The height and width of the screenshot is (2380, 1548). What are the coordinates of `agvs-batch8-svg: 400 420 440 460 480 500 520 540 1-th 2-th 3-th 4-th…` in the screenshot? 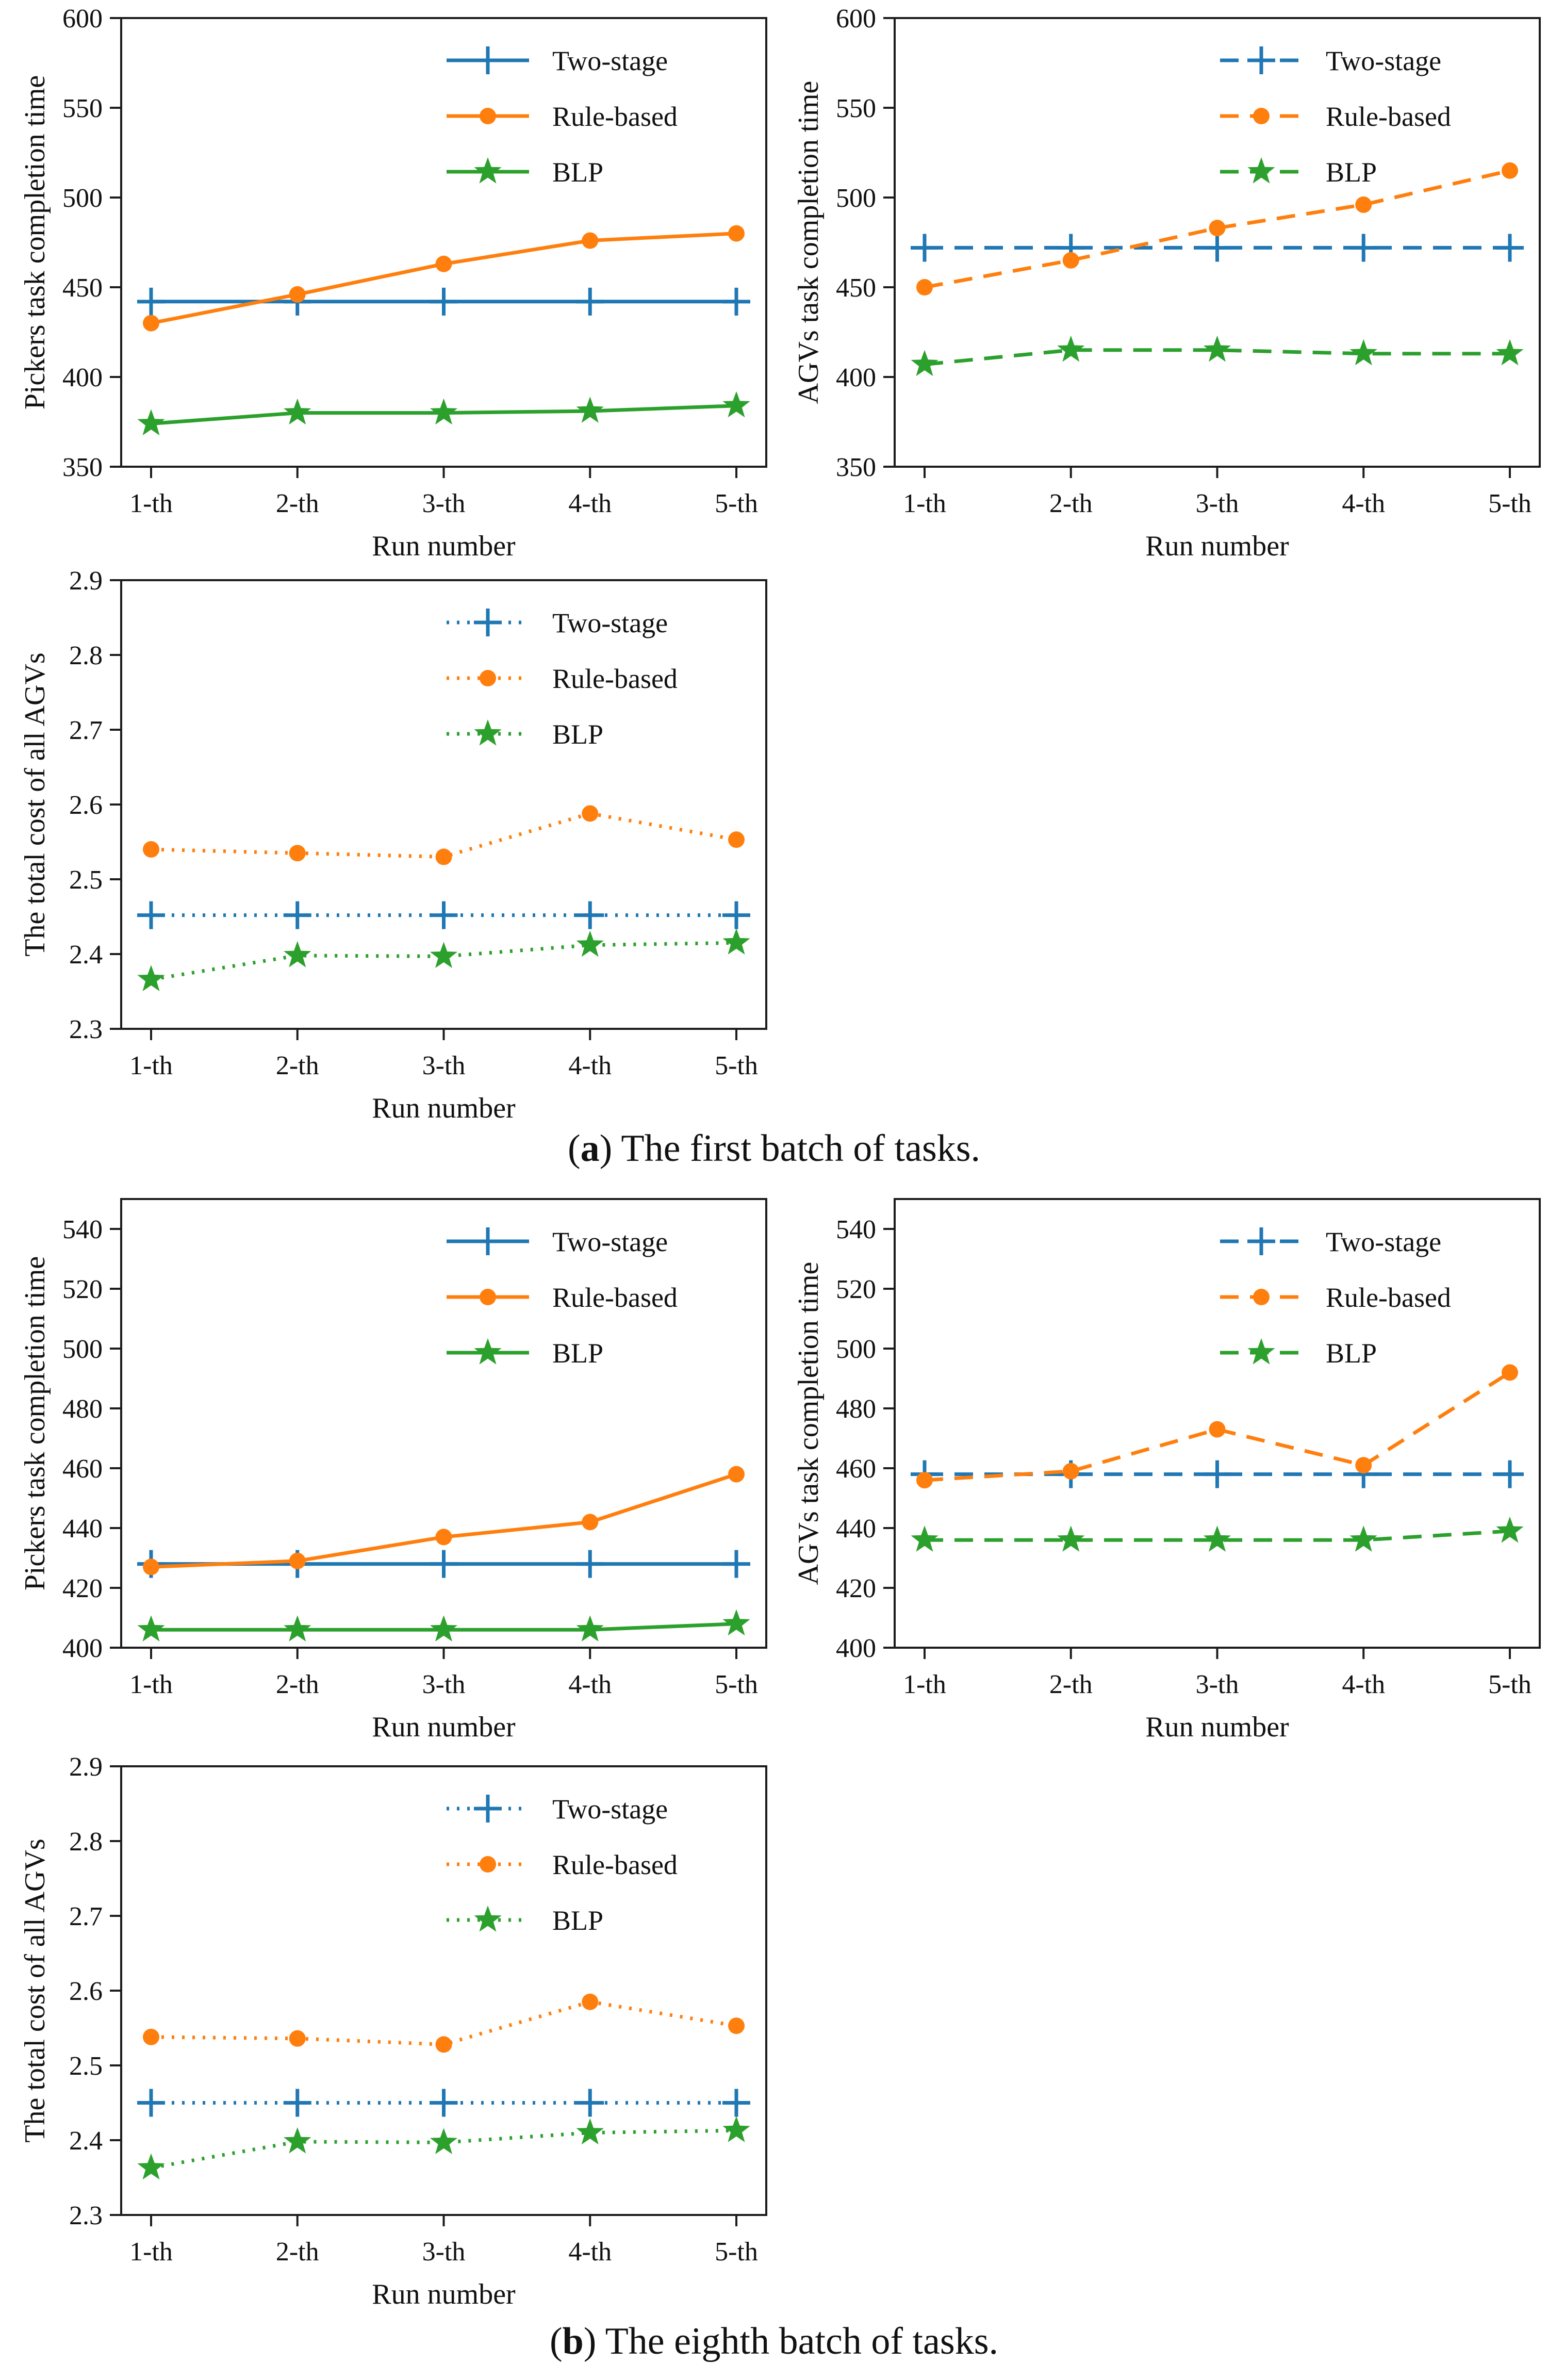 It's located at (1167, 1470).